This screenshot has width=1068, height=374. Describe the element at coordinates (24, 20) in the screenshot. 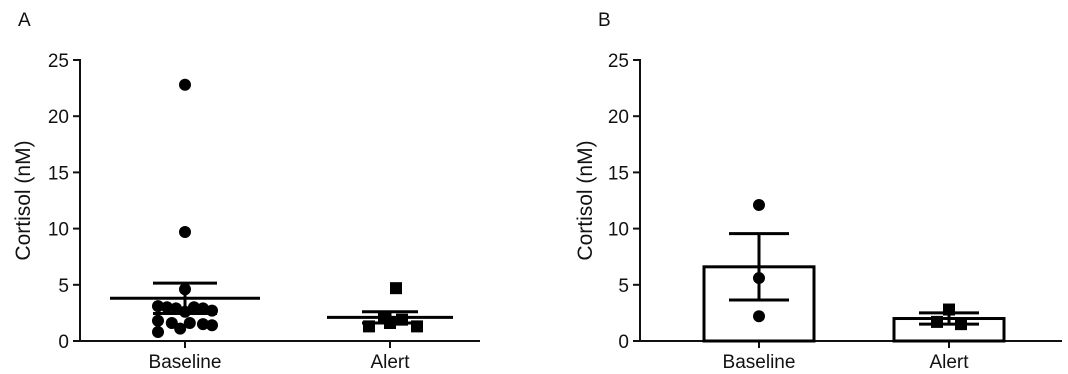

I see `panel-label: A` at that location.